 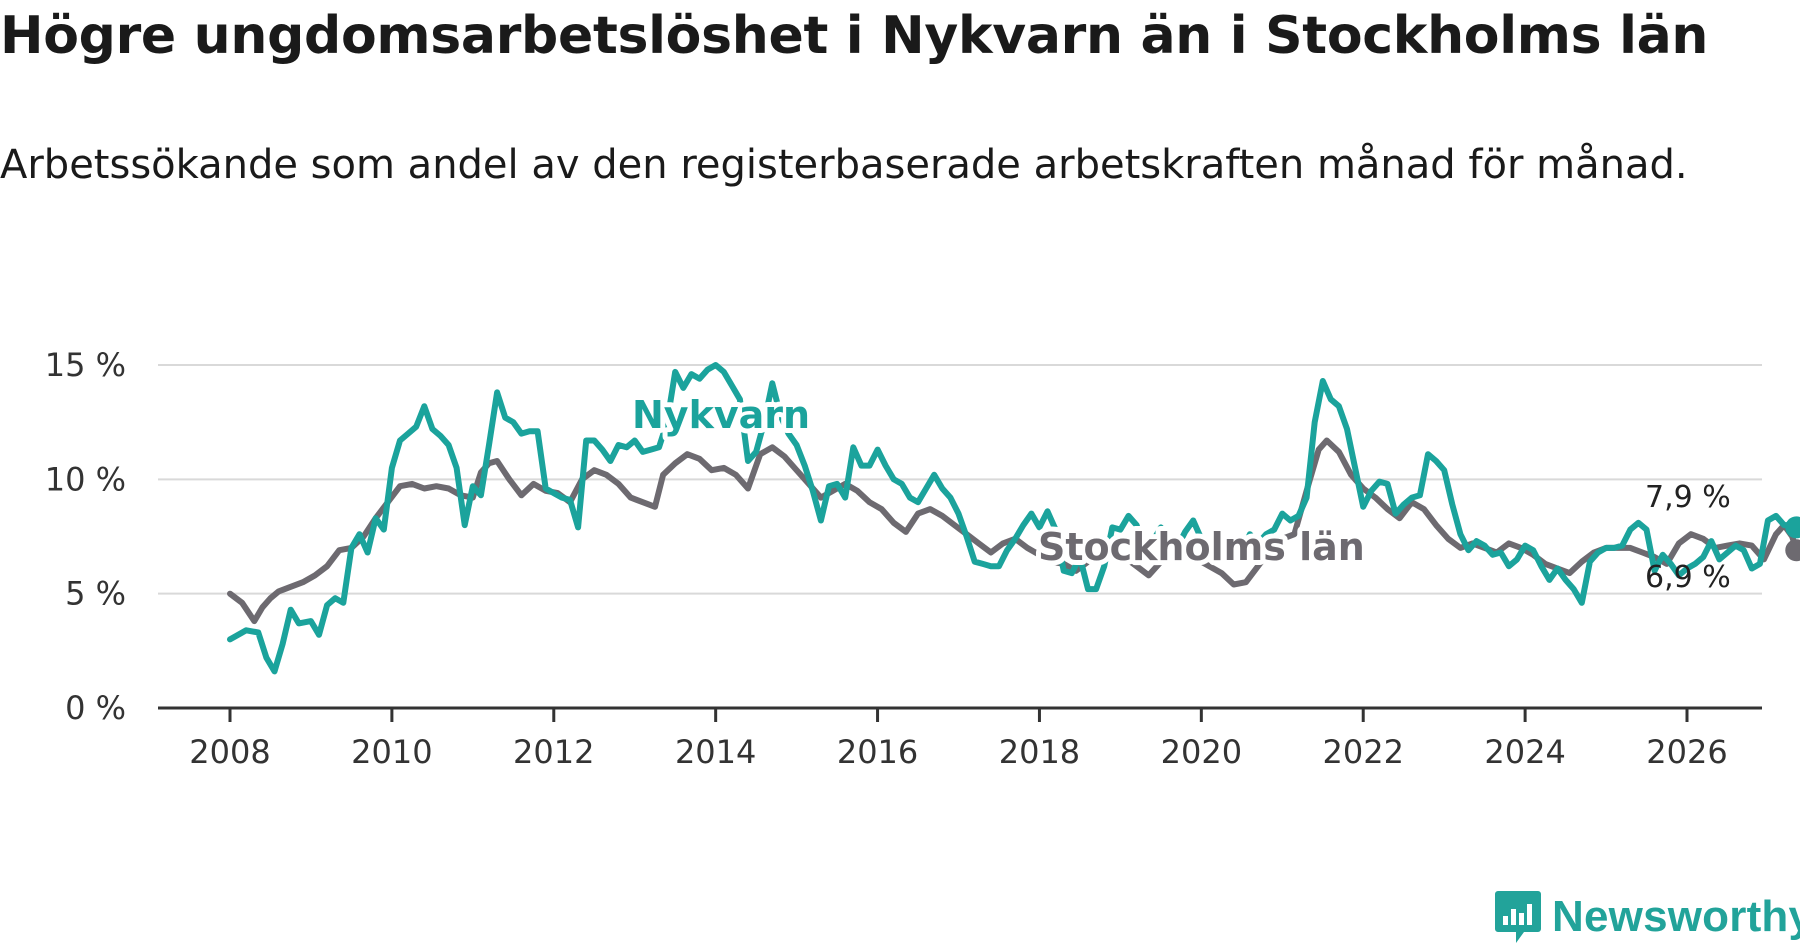 What do you see at coordinates (1201, 752) in the screenshot?
I see `x-tick-label: 2020` at bounding box center [1201, 752].